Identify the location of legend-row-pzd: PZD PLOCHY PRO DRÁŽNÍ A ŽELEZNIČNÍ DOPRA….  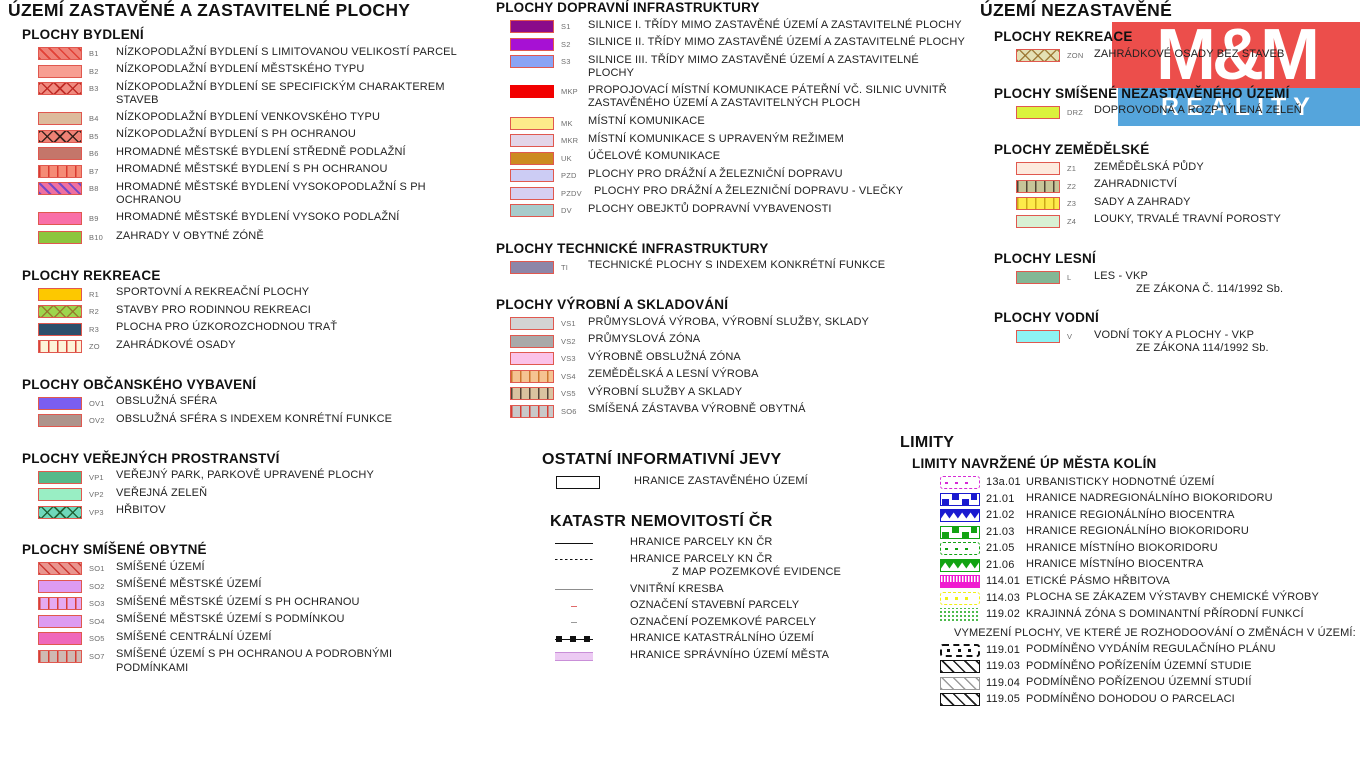
(738, 175).